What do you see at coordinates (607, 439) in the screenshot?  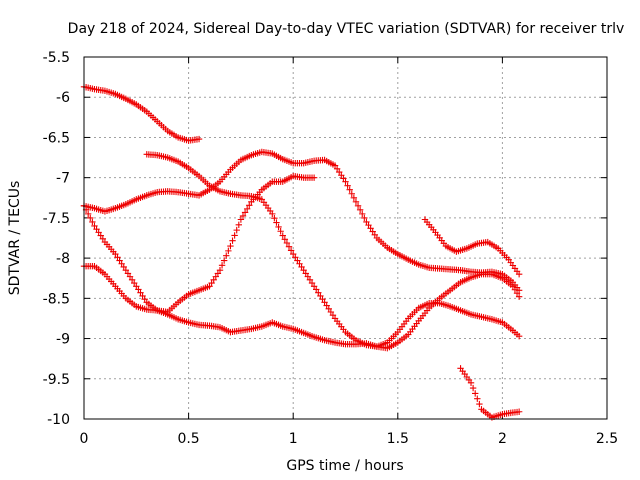 I see `x-tick-label: 2.5` at bounding box center [607, 439].